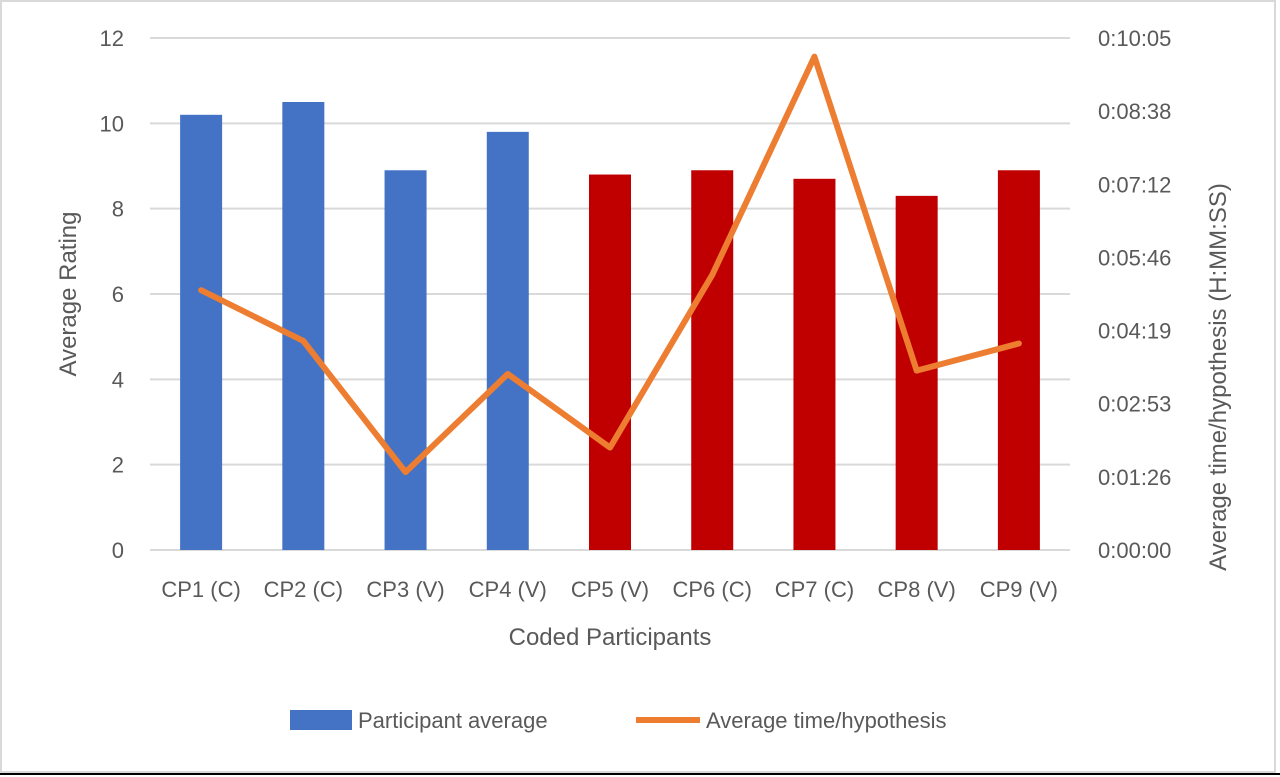 Image resolution: width=1280 pixels, height=777 pixels. Describe the element at coordinates (814, 364) in the screenshot. I see `bar-cp7-c` at that location.